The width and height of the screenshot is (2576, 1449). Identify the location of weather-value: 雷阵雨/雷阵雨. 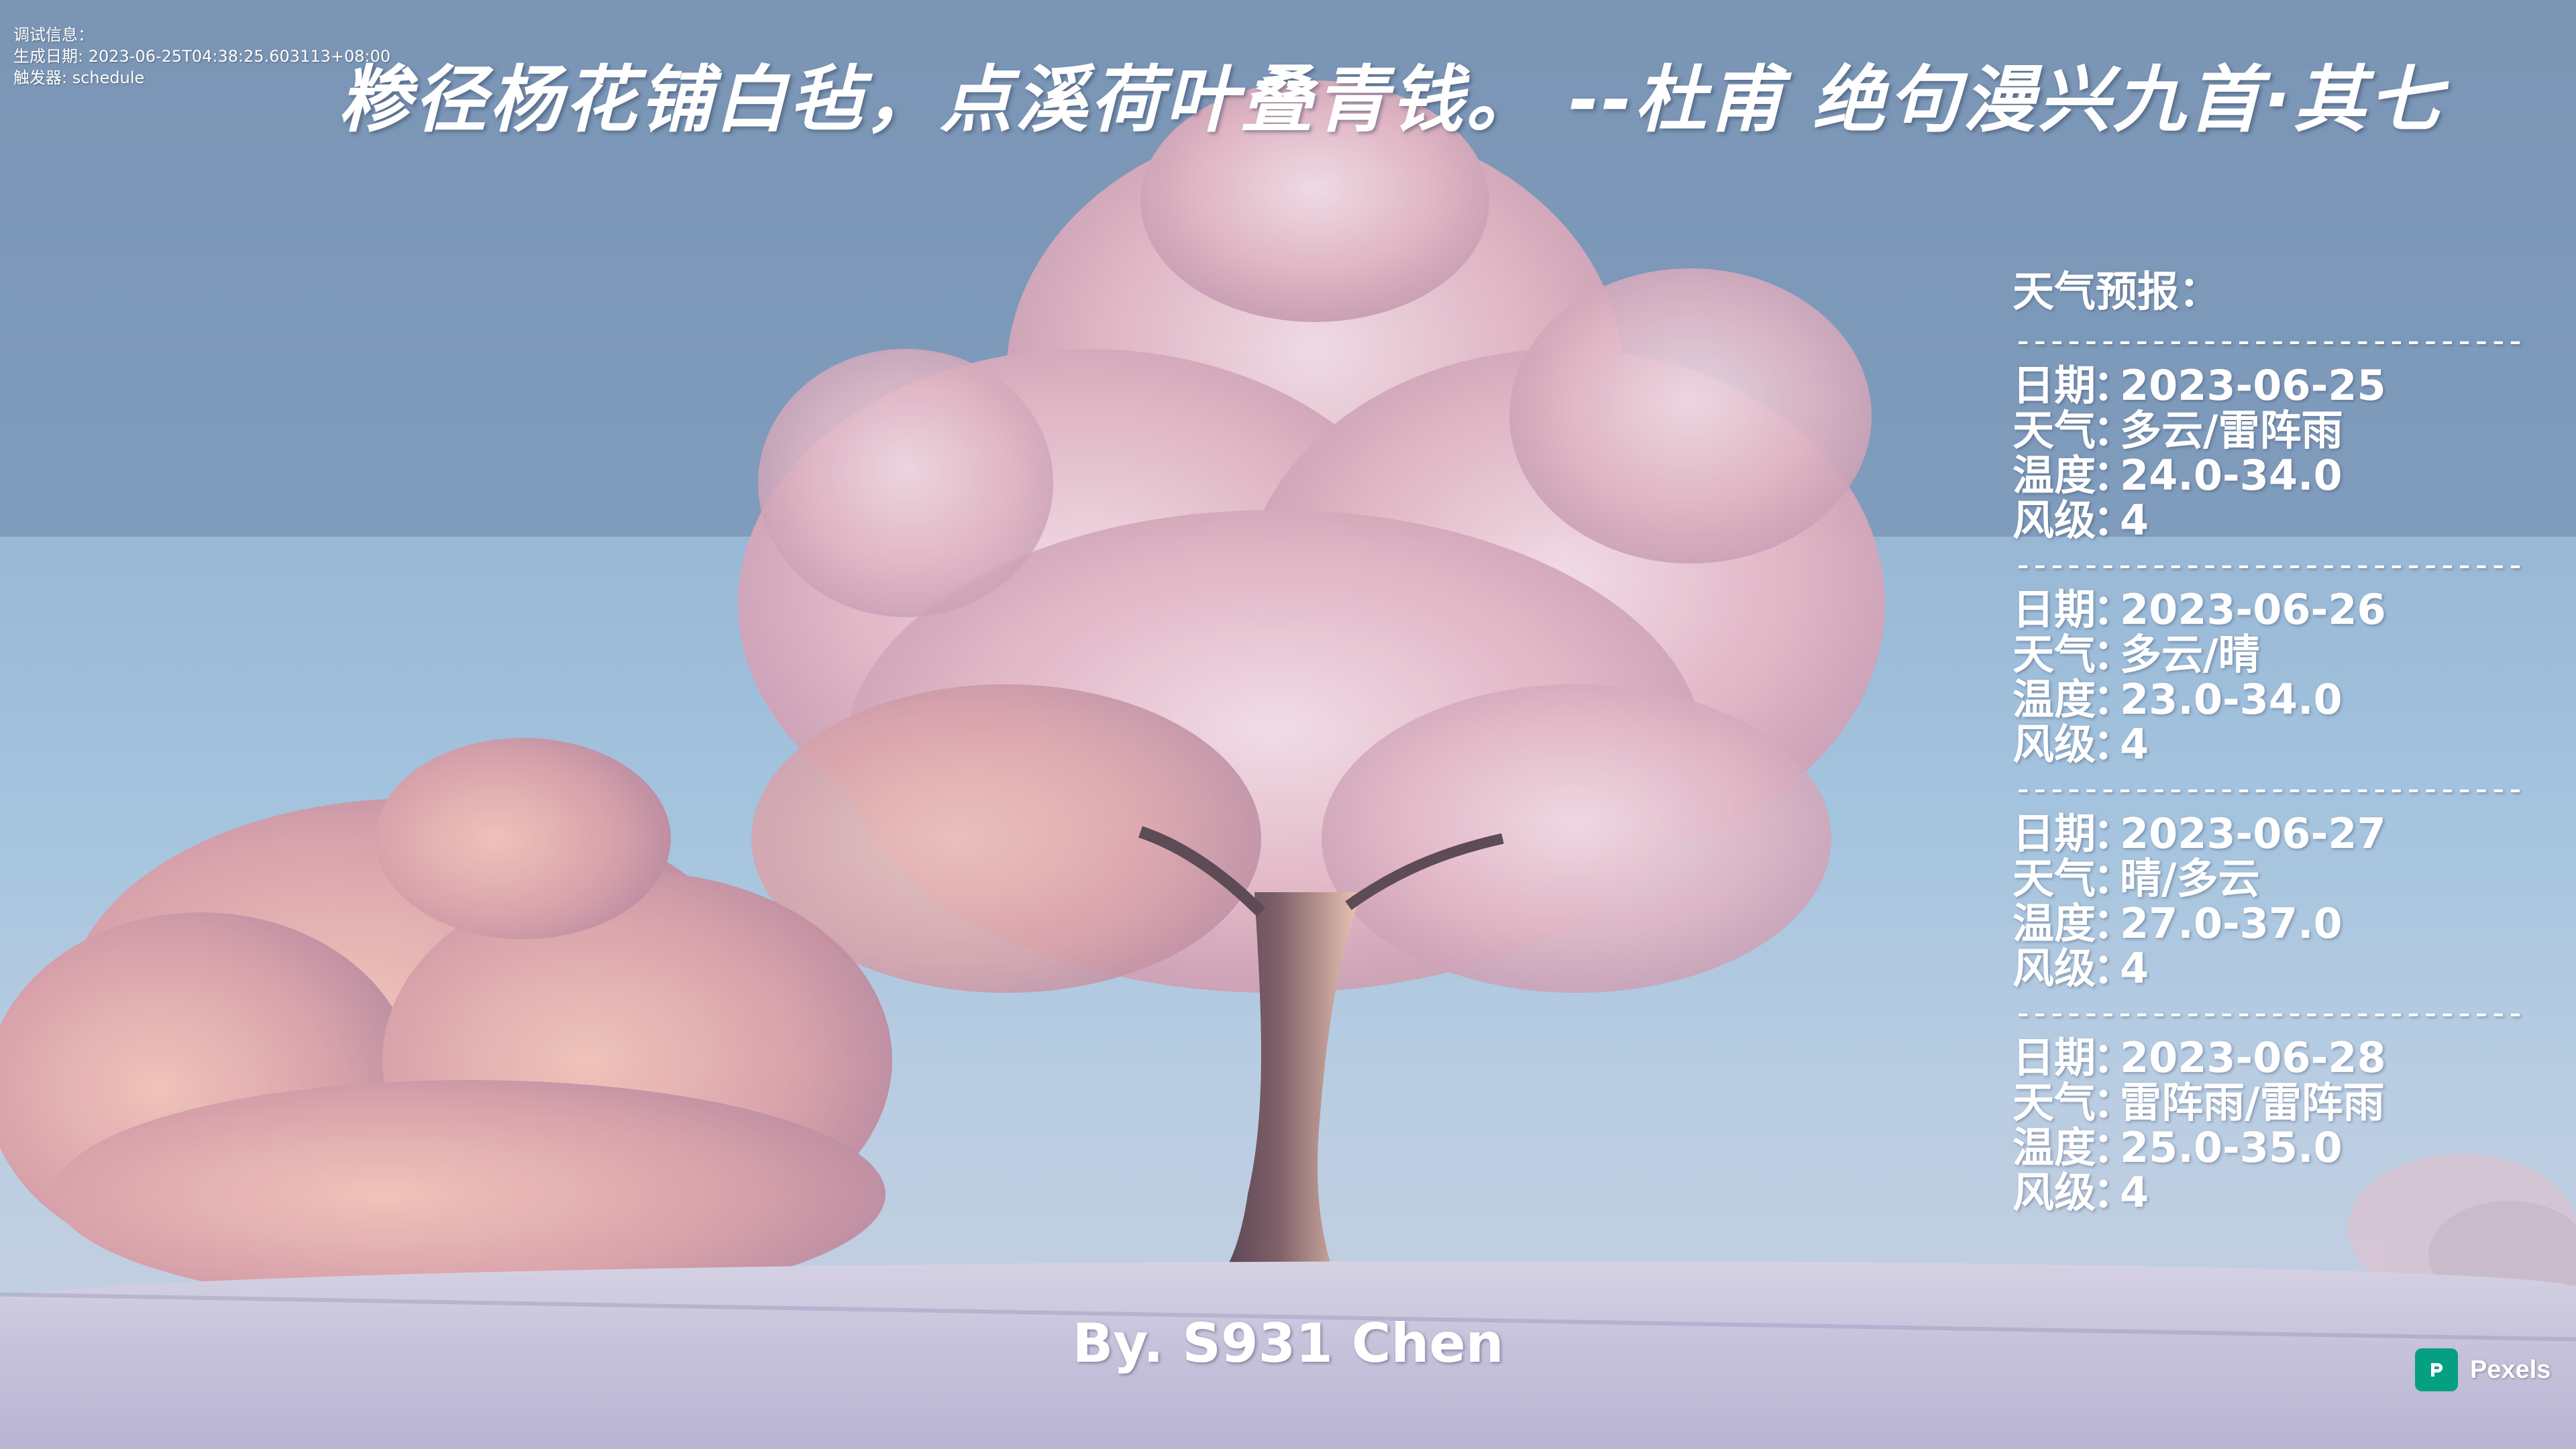
(2252, 1102).